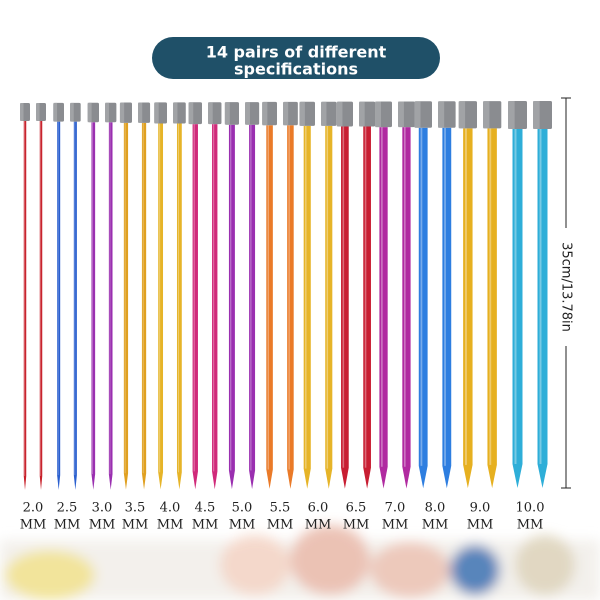  Describe the element at coordinates (530, 508) in the screenshot. I see `size-label: 10.0` at that location.